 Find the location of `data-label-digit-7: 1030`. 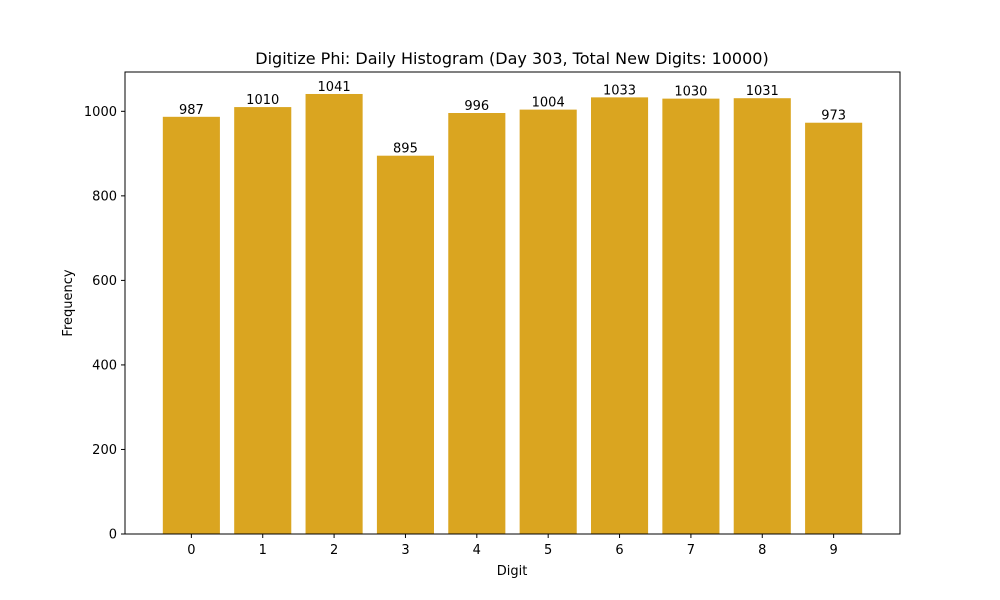

data-label-digit-7: 1030 is located at coordinates (690, 92).